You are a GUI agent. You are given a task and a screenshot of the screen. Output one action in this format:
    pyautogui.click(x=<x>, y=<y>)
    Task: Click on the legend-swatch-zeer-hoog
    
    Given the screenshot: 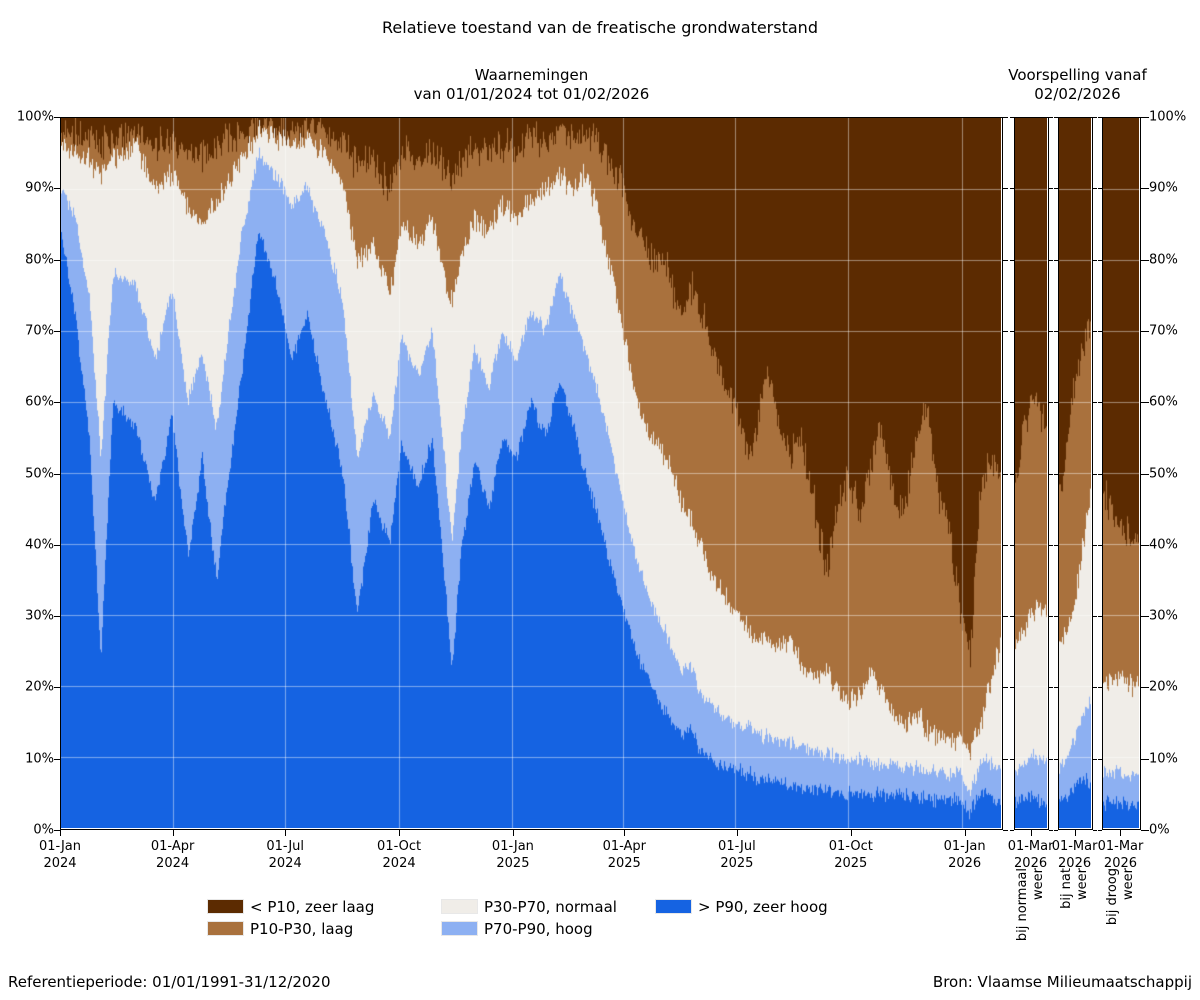 What is the action you would take?
    pyautogui.click(x=673, y=906)
    